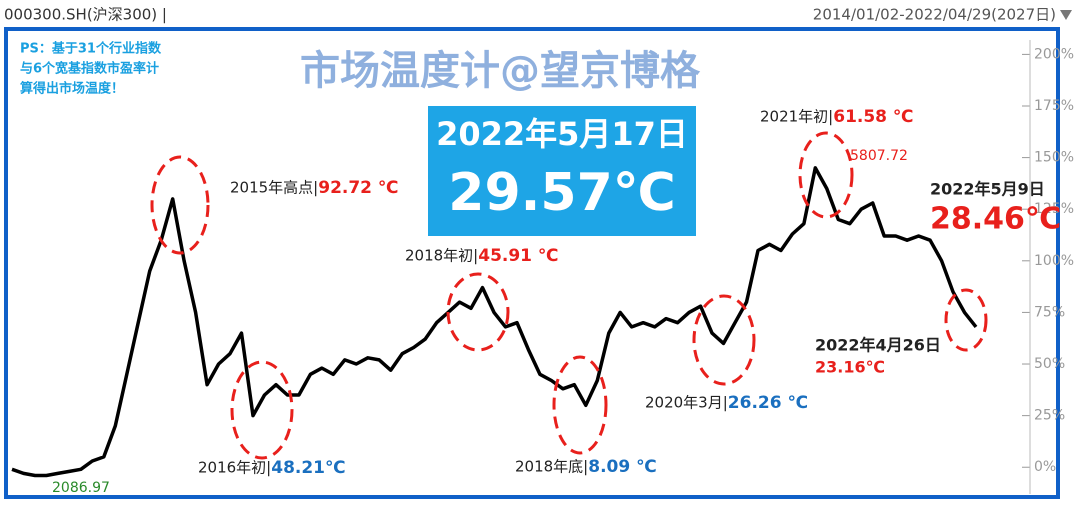  What do you see at coordinates (500, 71) in the screenshot?
I see `chart-title: 市场温度计@望京博格` at bounding box center [500, 71].